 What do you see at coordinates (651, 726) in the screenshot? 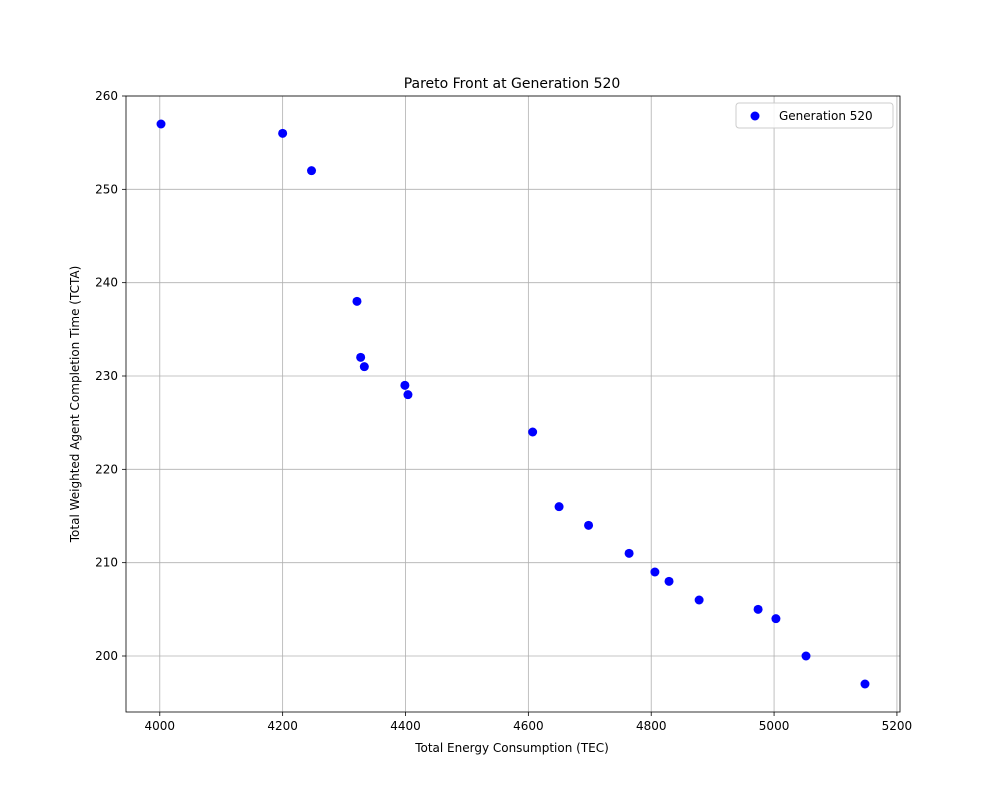
I see `x-tick-label: 4800` at bounding box center [651, 726].